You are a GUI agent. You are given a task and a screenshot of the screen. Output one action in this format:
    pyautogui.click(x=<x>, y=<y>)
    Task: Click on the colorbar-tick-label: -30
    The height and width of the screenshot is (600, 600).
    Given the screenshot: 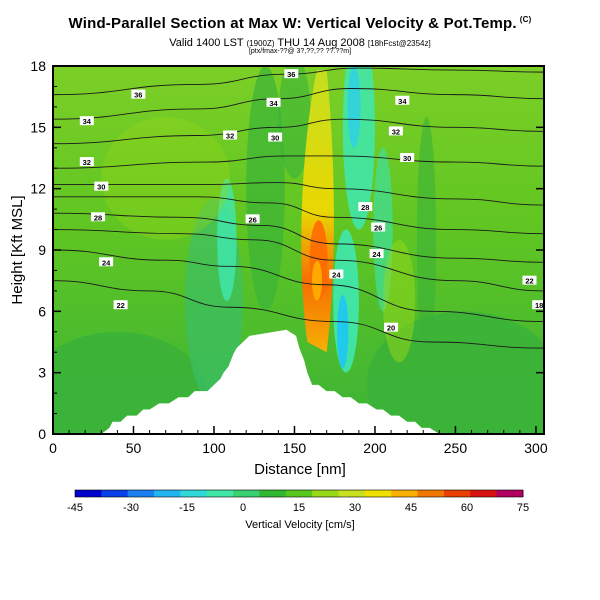 What is the action you would take?
    pyautogui.click(x=131, y=508)
    